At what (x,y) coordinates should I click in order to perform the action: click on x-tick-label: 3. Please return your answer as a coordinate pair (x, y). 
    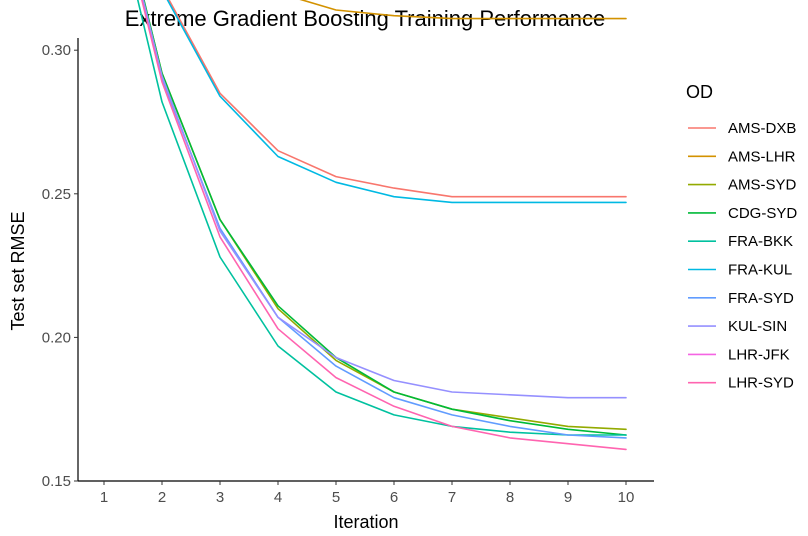
    Looking at the image, I should click on (220, 497).